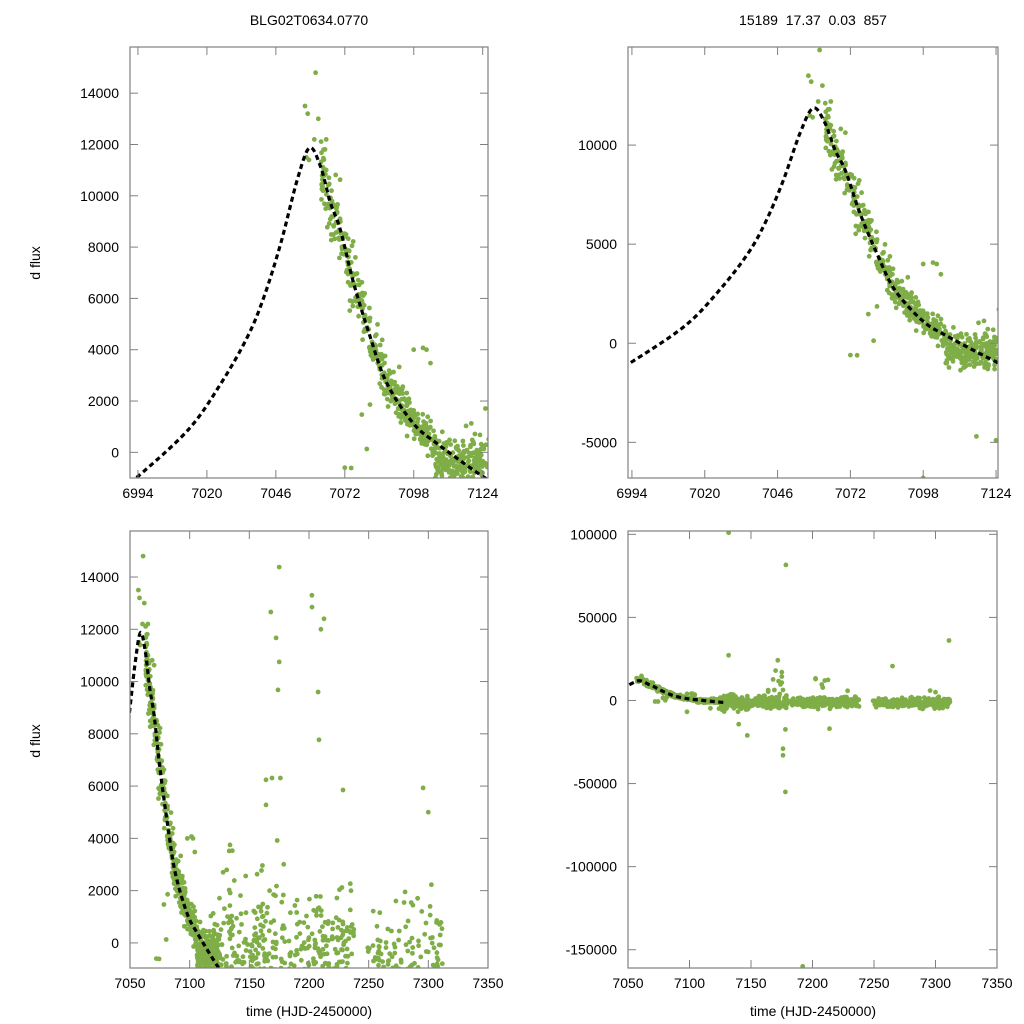 This screenshot has width=1024, height=1024. What do you see at coordinates (597, 617) in the screenshot?
I see `y-tick-label: 50000` at bounding box center [597, 617].